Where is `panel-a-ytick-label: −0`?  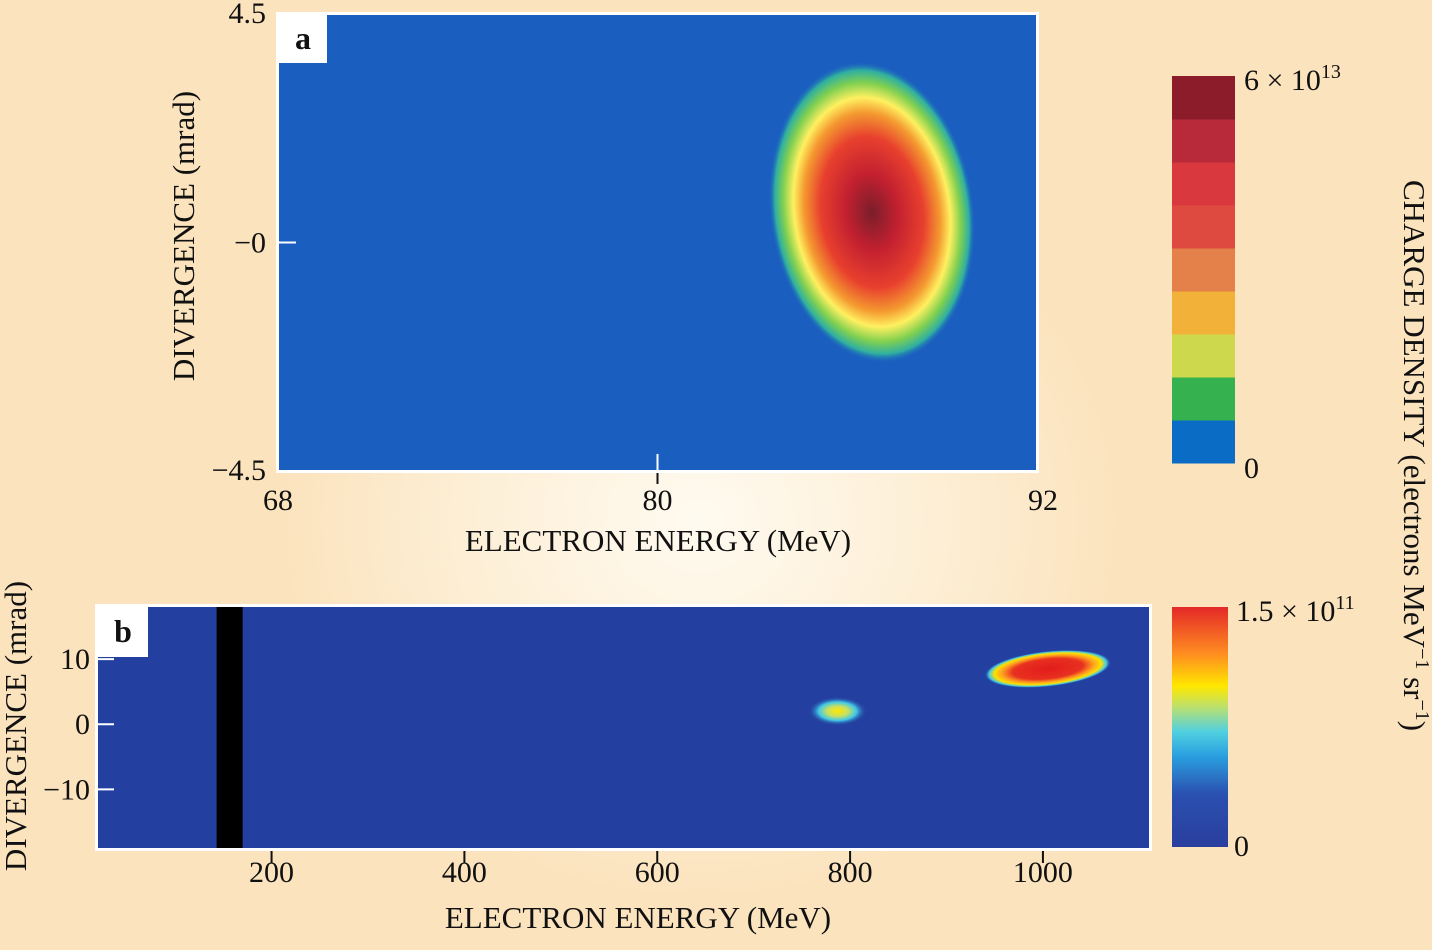
panel-a-ytick-label: −0 is located at coordinates (250, 243).